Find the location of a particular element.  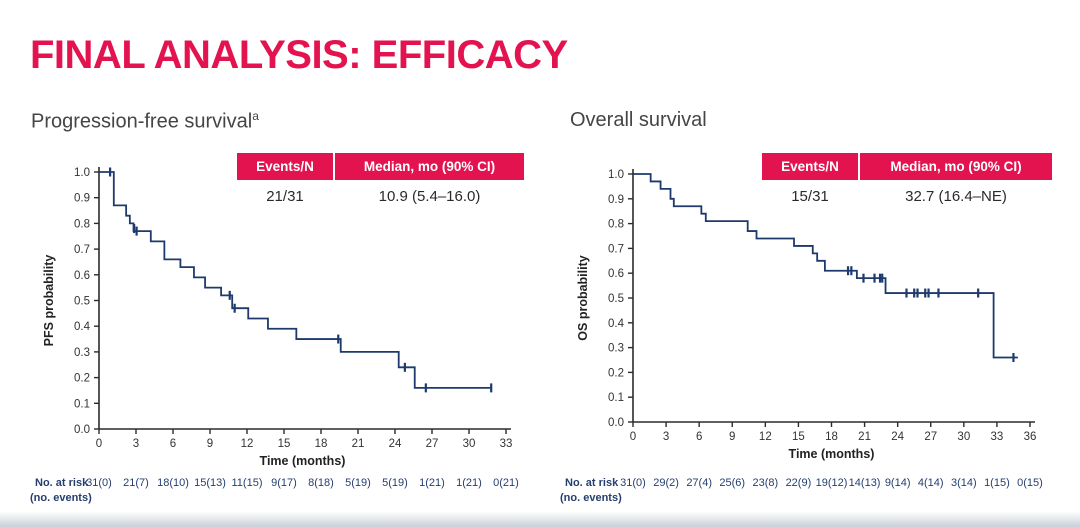

os-y-tick-label: 0.7 is located at coordinates (616, 249).